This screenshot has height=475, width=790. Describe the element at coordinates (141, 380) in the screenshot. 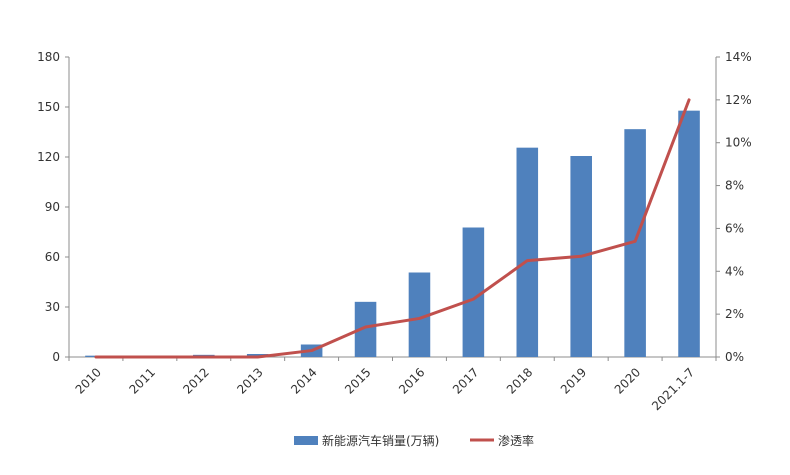

I see `x-tick-label: 2011` at that location.